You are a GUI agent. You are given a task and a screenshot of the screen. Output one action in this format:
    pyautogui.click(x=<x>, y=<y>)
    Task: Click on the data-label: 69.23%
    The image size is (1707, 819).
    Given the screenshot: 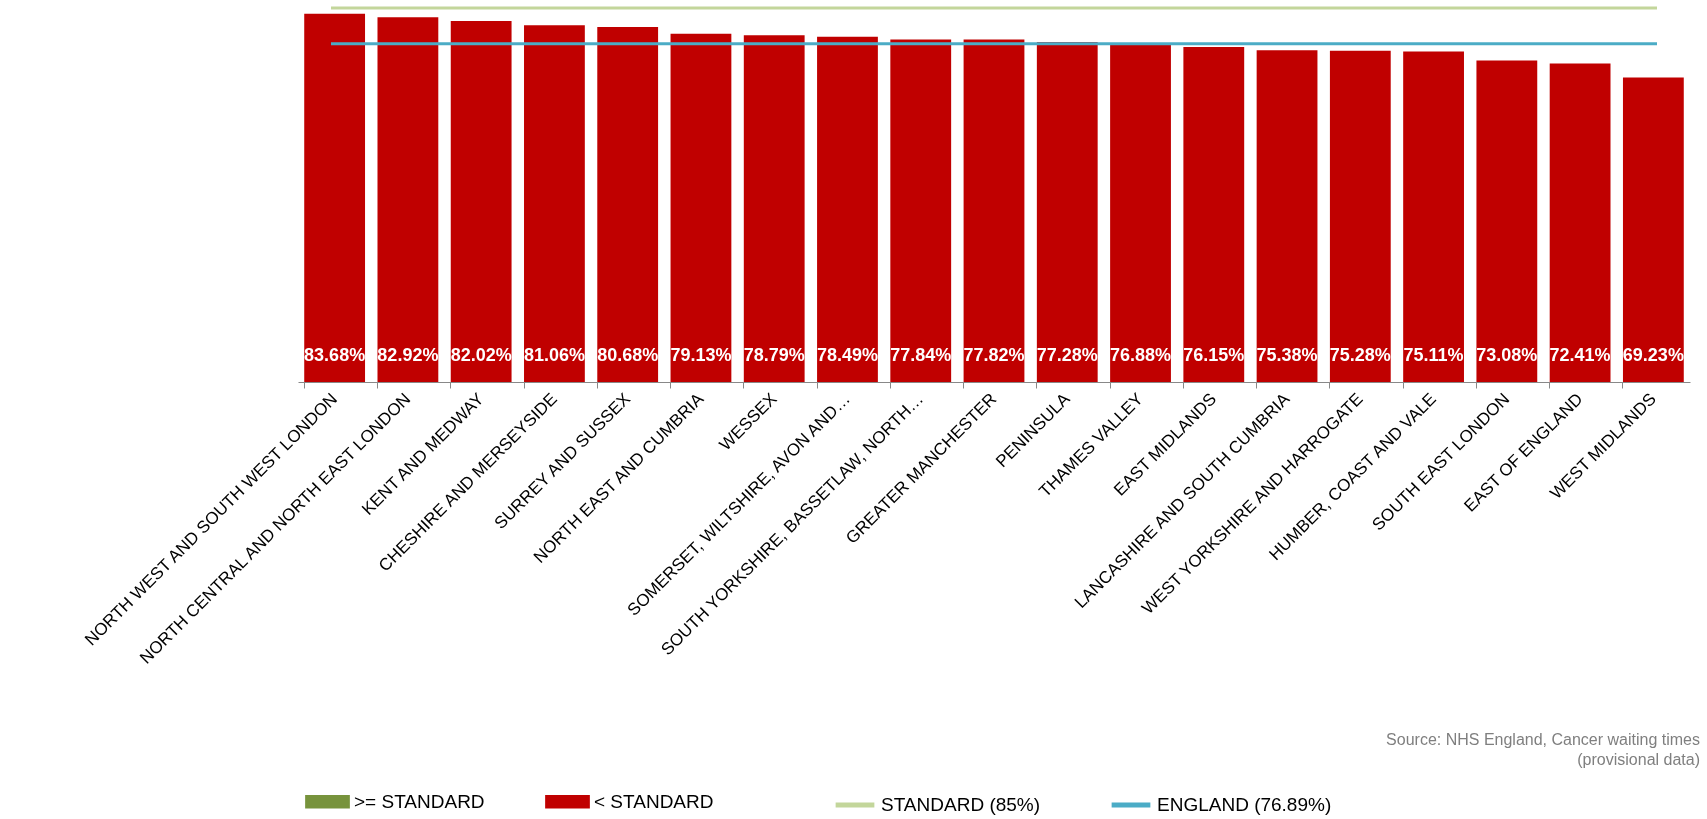 What is the action you would take?
    pyautogui.click(x=1653, y=355)
    